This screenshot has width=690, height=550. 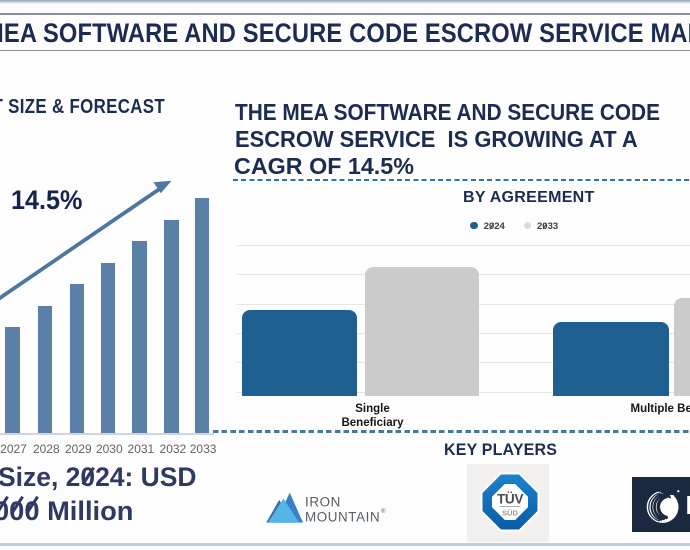 I want to click on svg-text: SÜD, so click(x=510, y=513).